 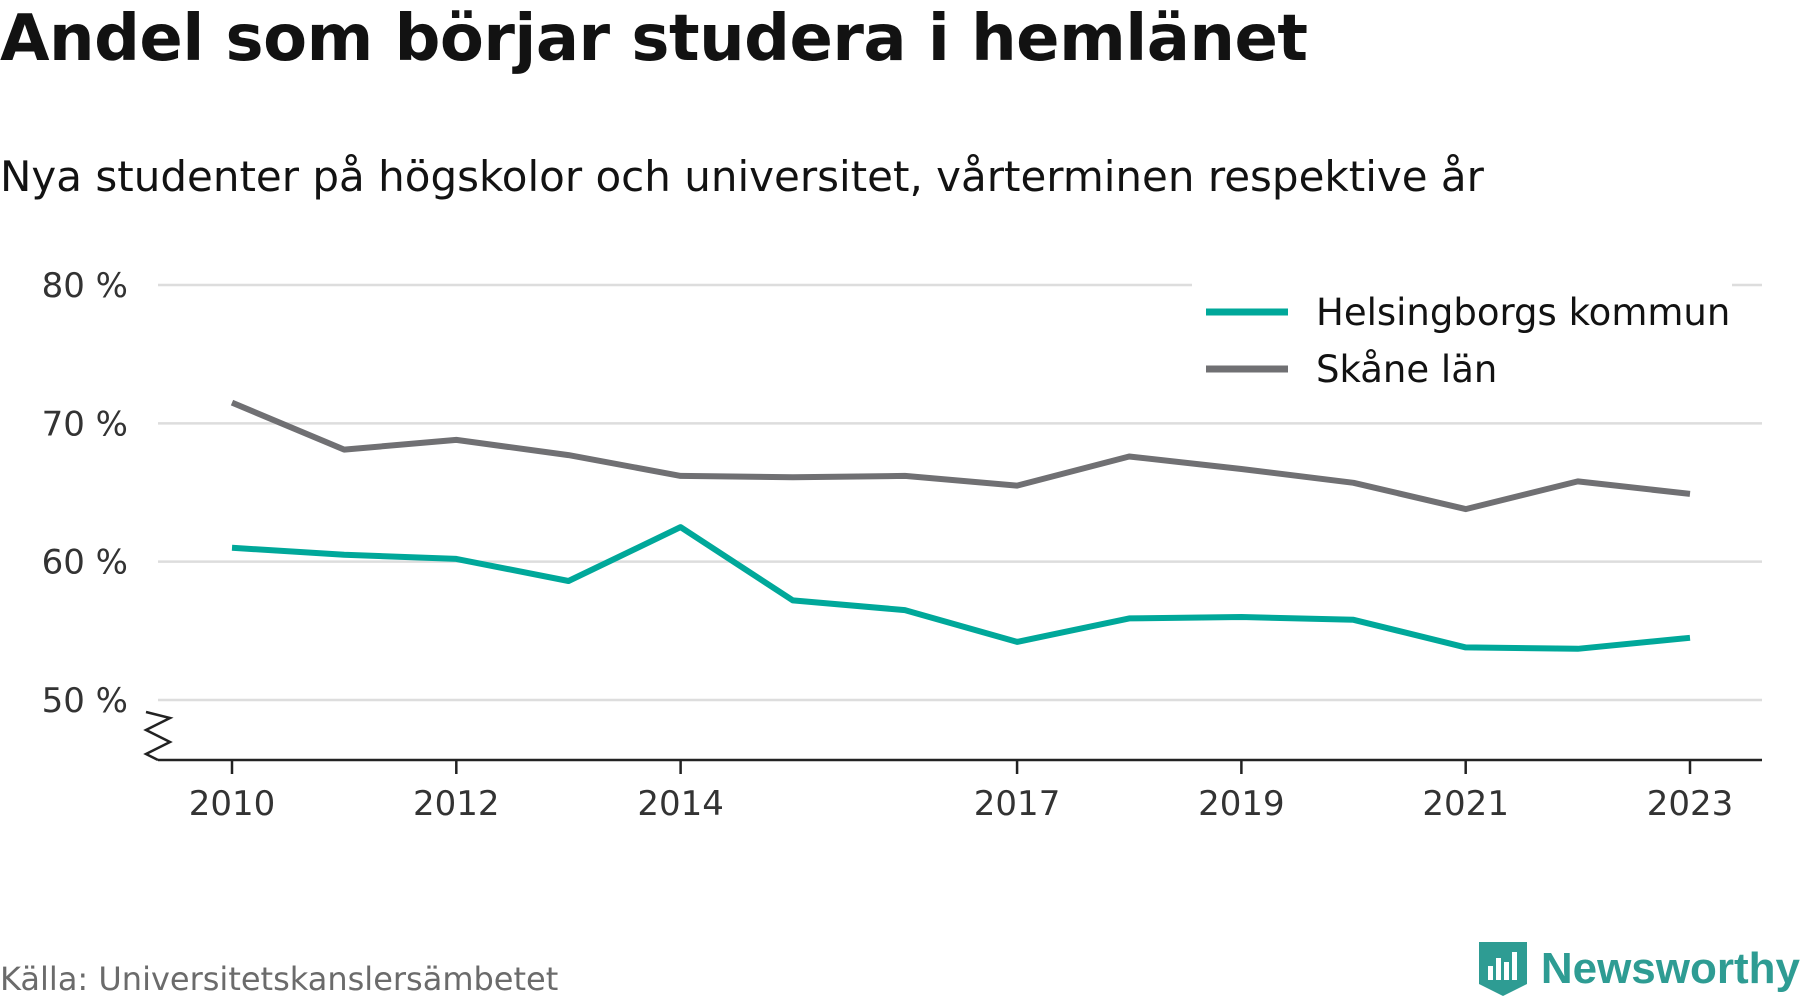 What do you see at coordinates (680, 804) in the screenshot?
I see `x-tick-label: 2014` at bounding box center [680, 804].